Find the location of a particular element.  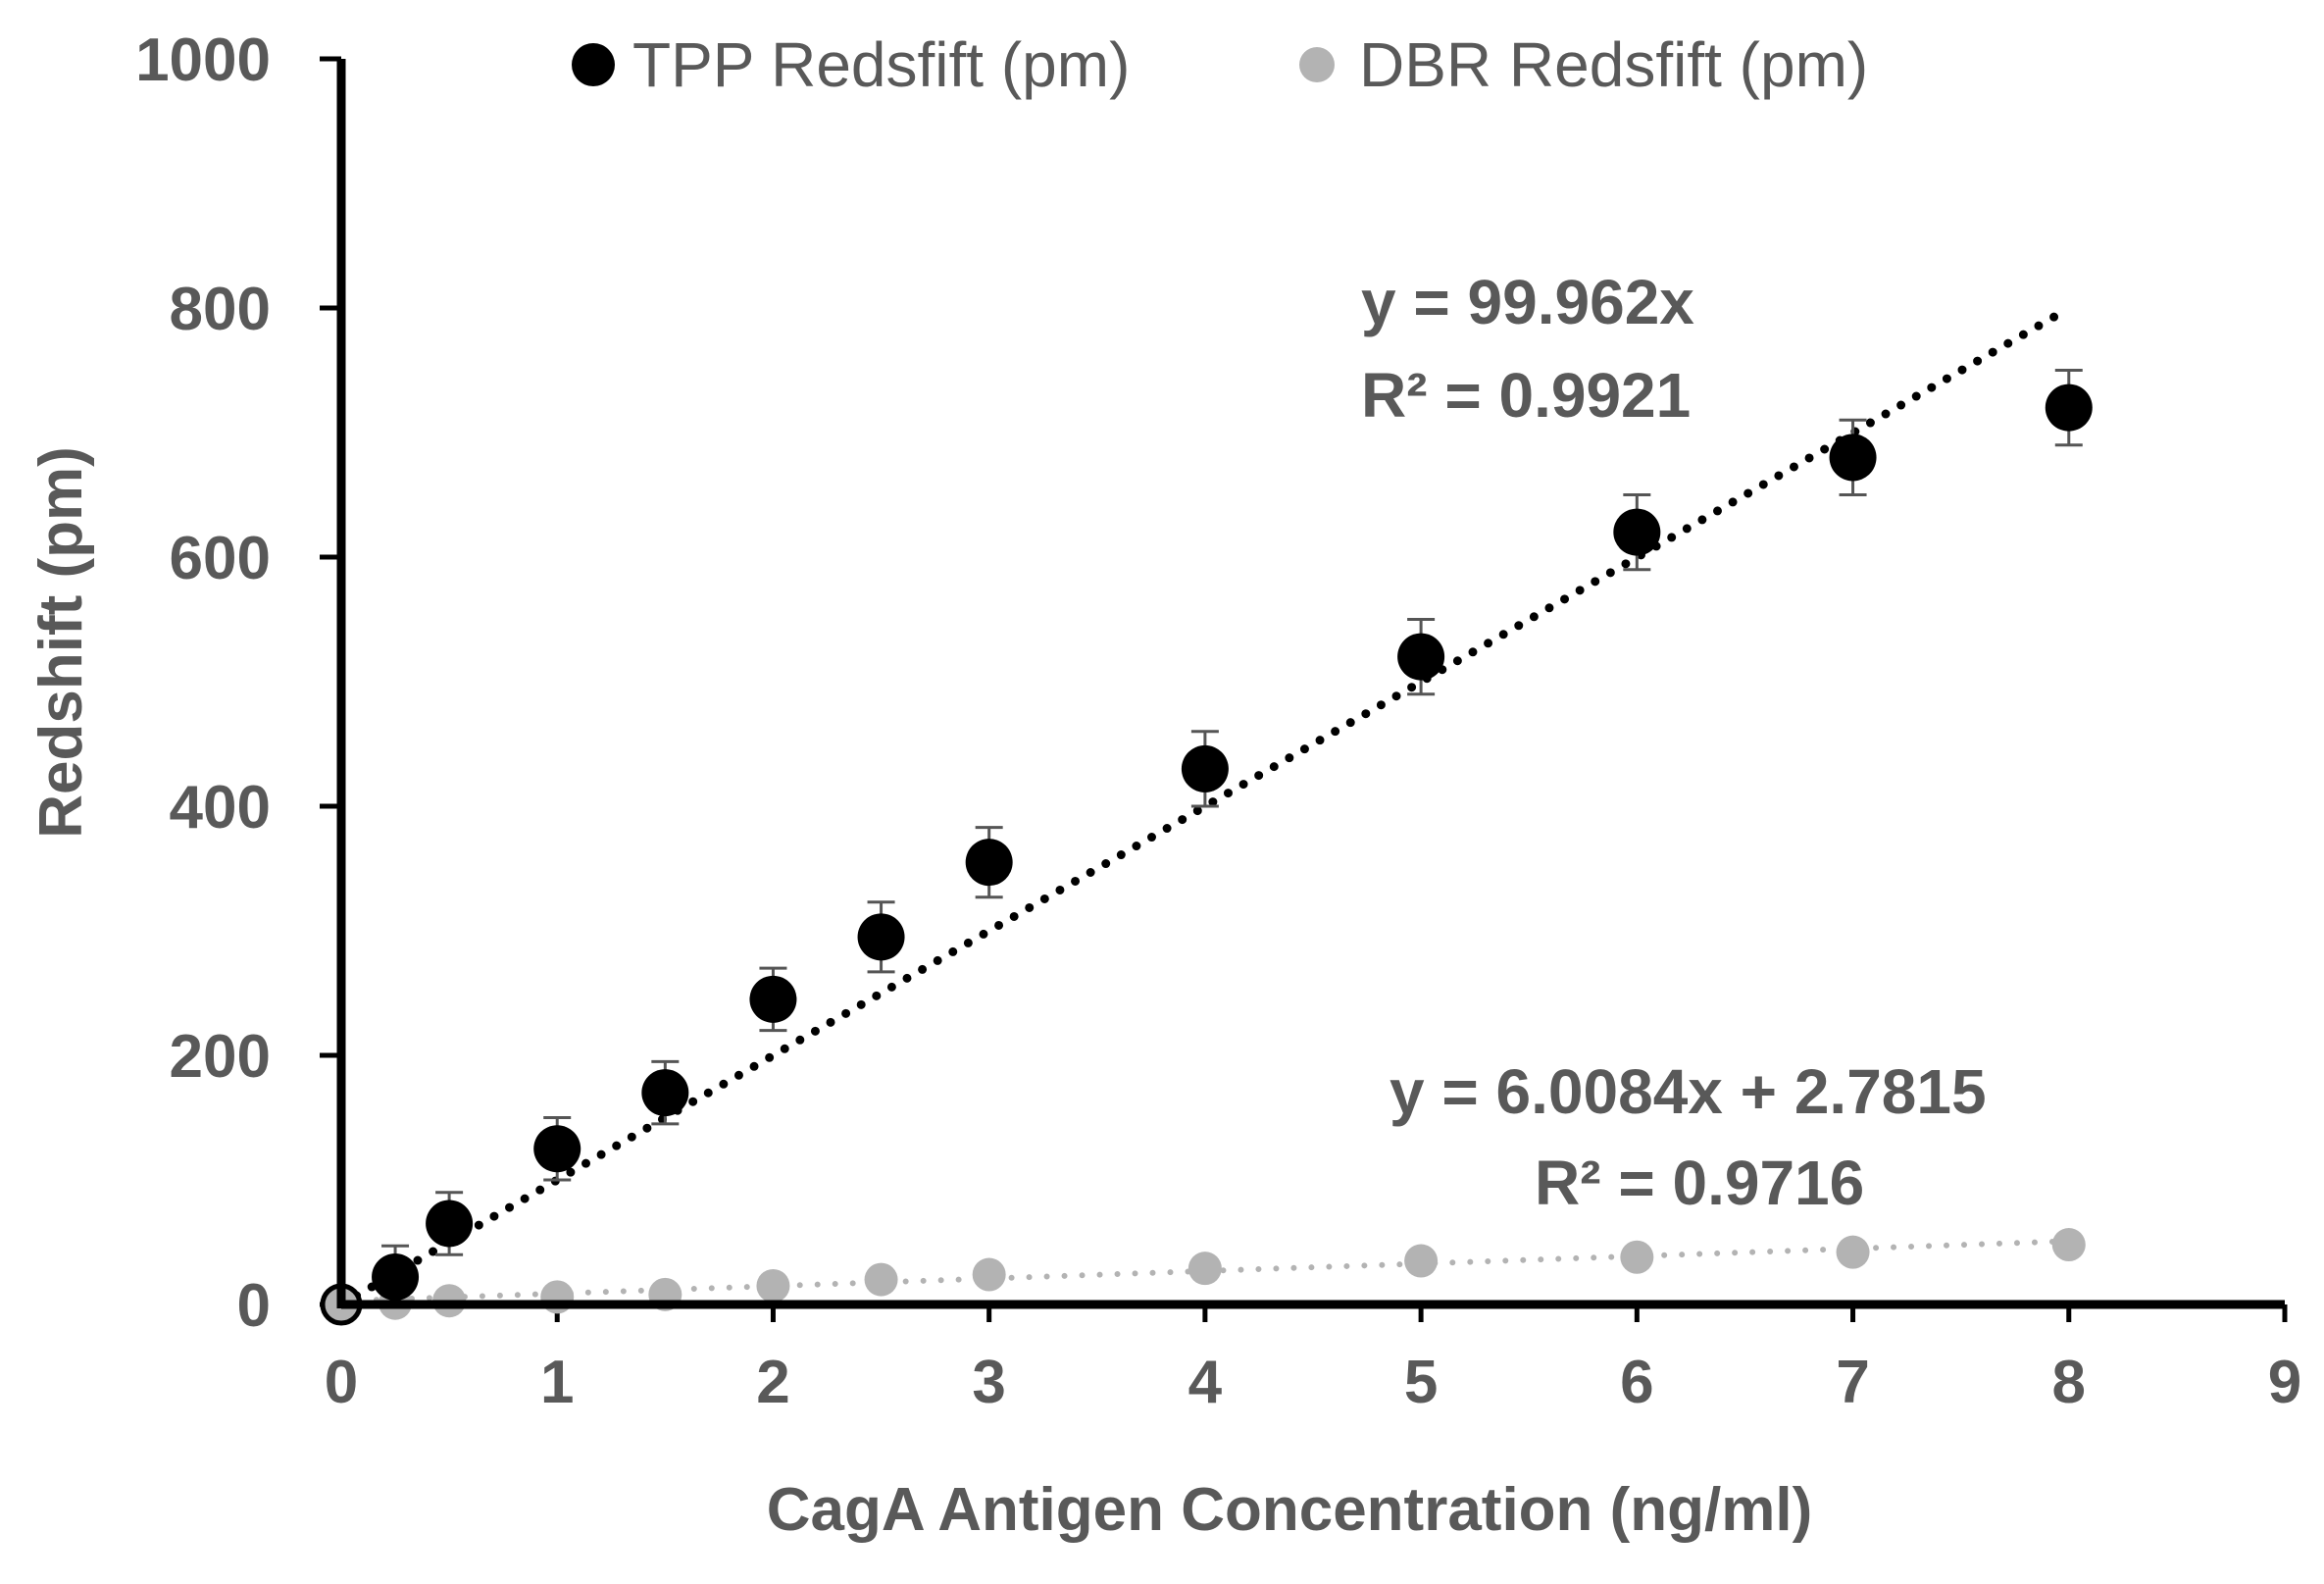

dbr-r-squared-text: R² = 0.9716 is located at coordinates (1699, 1183).